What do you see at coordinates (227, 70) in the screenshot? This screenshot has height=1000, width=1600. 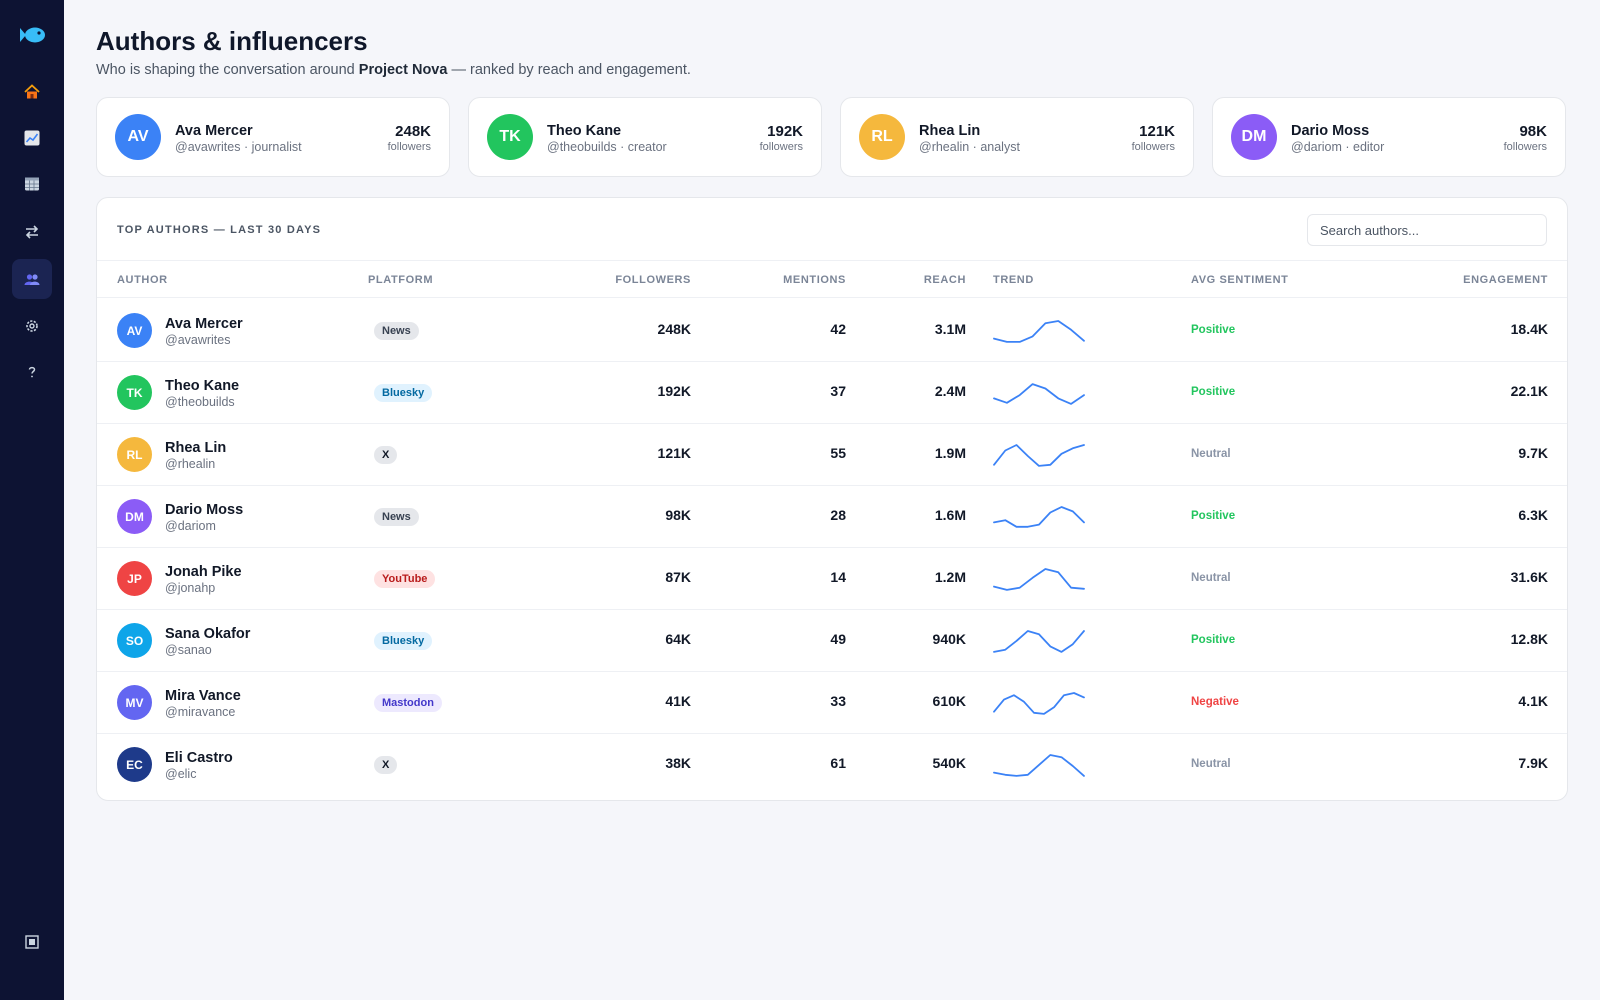 I see `subtitle-prefix: Who is shaping the conversation around` at bounding box center [227, 70].